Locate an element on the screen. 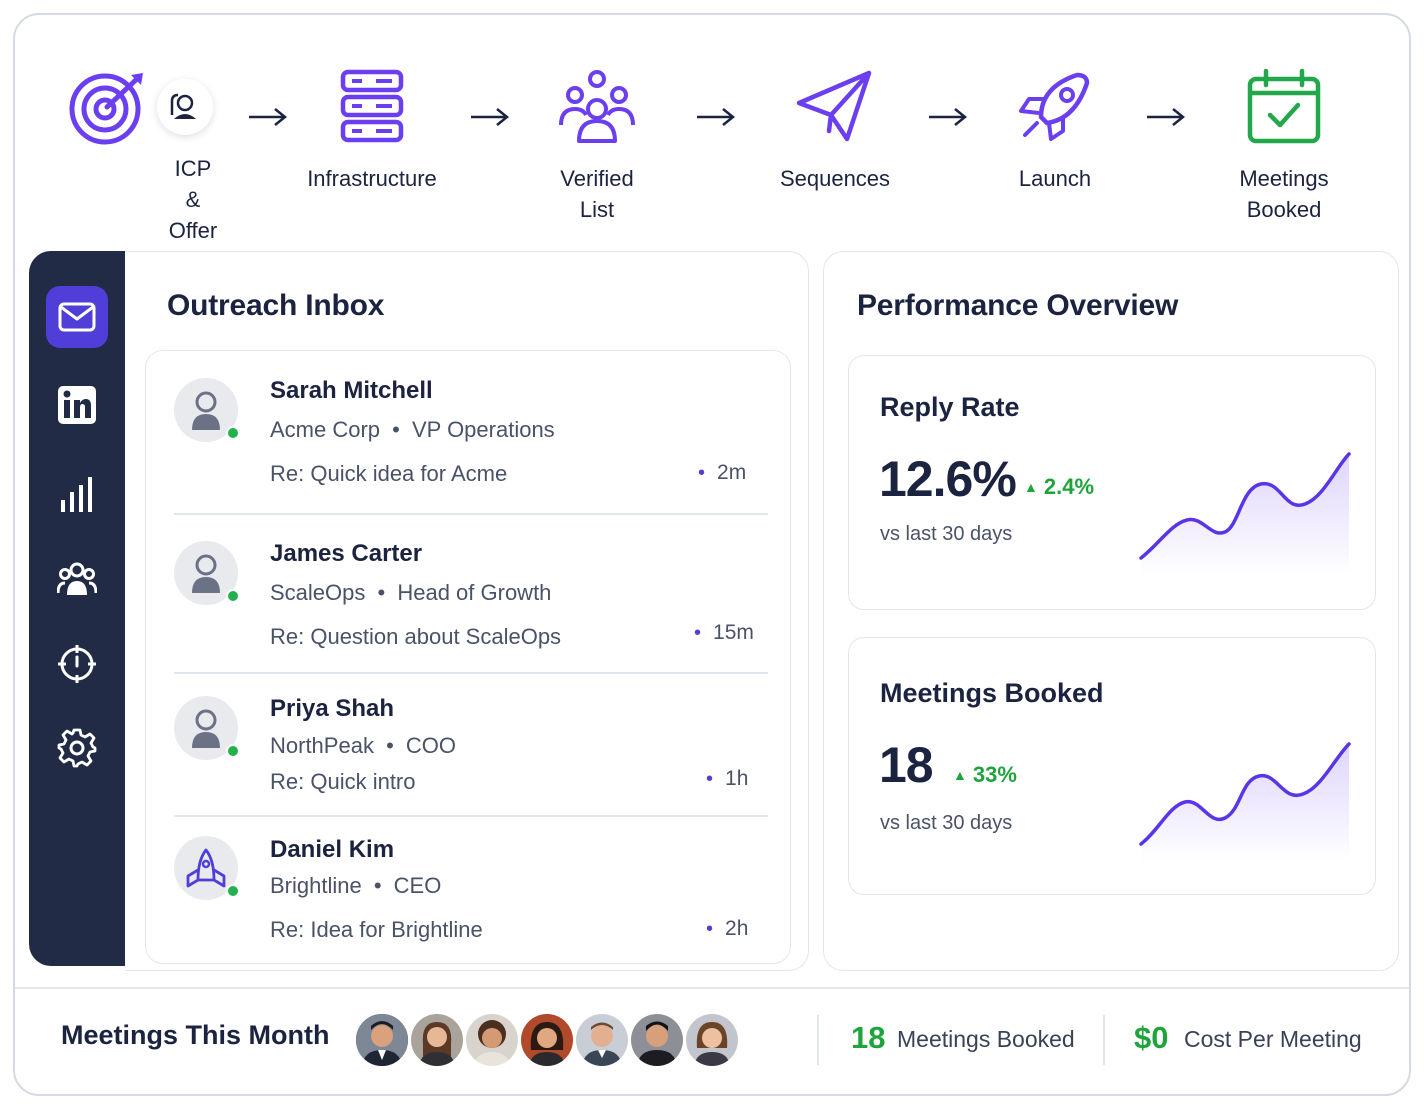  pipeline-step-verified-list: Verified List is located at coordinates (597, 147).